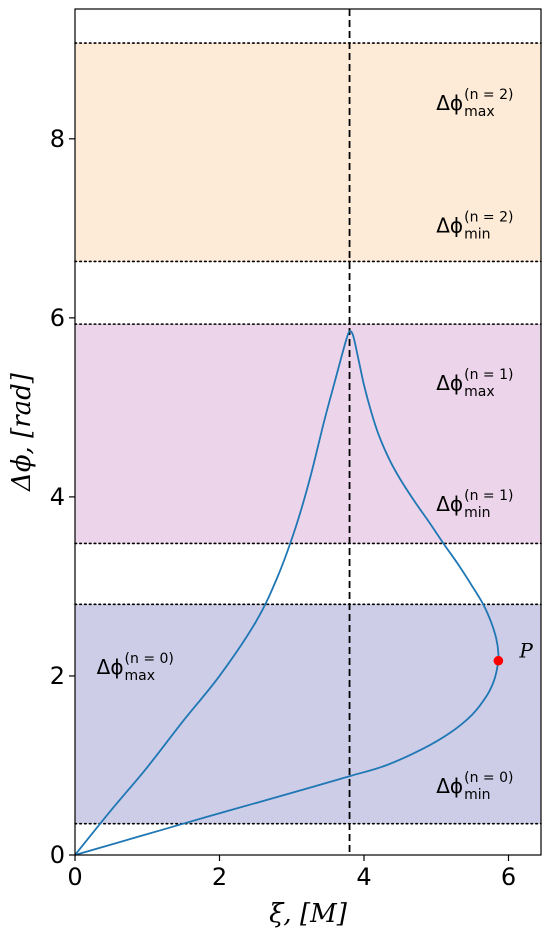 The image size is (550, 940). I want to click on x-tick-label: 6, so click(508, 877).